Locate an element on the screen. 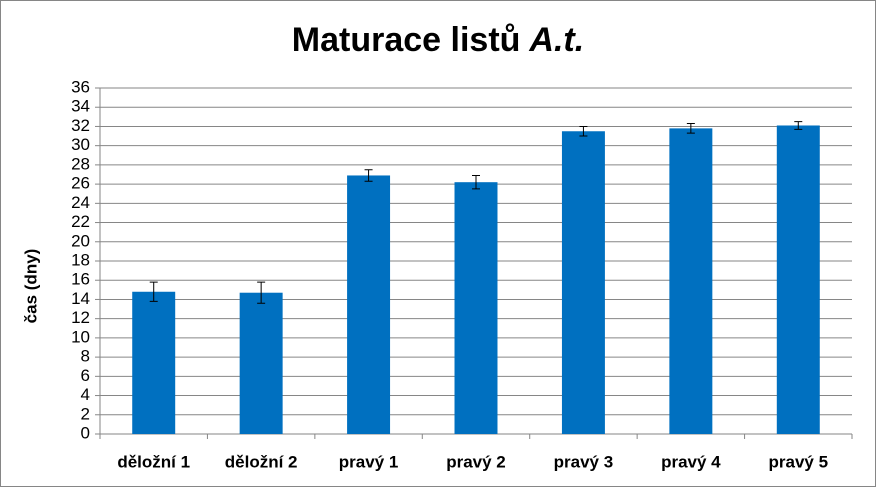  y-tick-label: 8 is located at coordinates (85, 356).